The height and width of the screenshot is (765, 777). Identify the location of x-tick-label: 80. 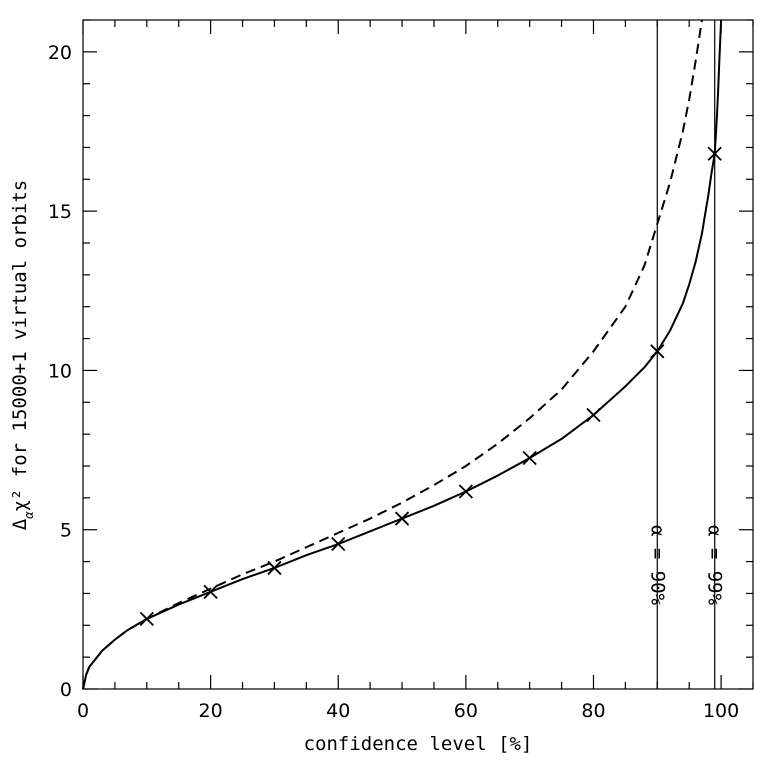
(593, 711).